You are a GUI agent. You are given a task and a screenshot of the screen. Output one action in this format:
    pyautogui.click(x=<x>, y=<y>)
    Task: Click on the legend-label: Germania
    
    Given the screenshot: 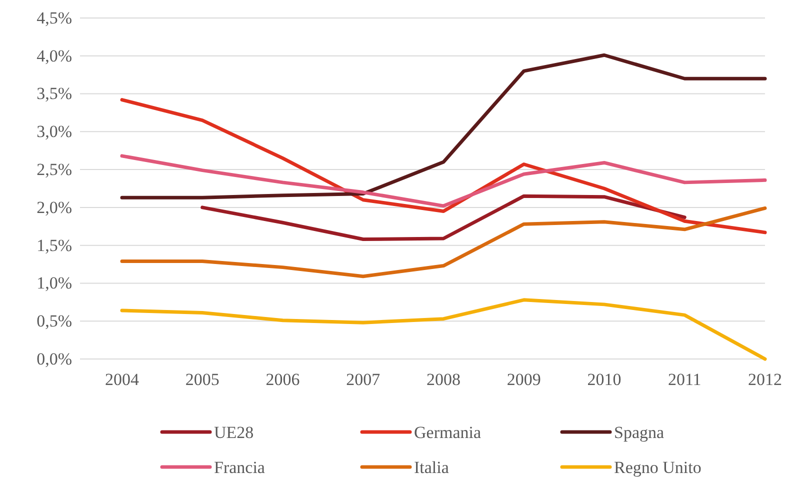 What is the action you would take?
    pyautogui.click(x=448, y=432)
    